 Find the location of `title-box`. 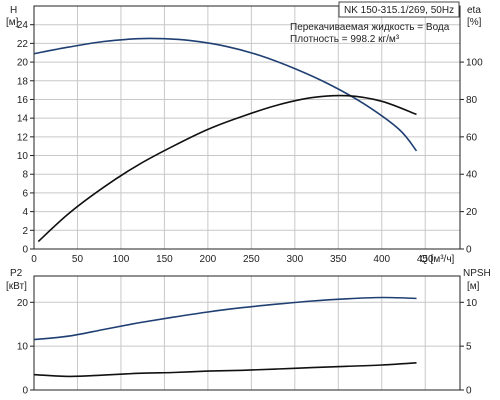

title-box is located at coordinates (399, 9).